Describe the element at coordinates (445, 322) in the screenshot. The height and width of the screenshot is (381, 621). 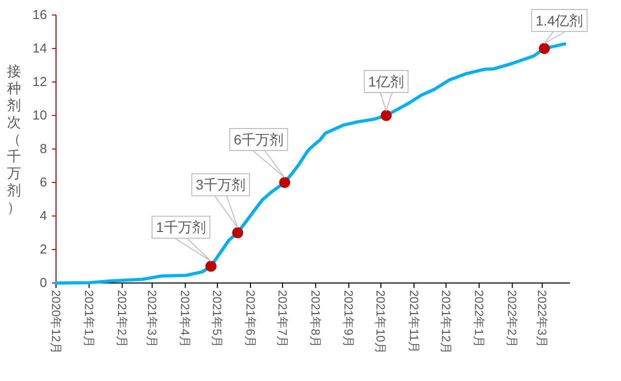
I see `x-tick-label: 2021年12月` at that location.